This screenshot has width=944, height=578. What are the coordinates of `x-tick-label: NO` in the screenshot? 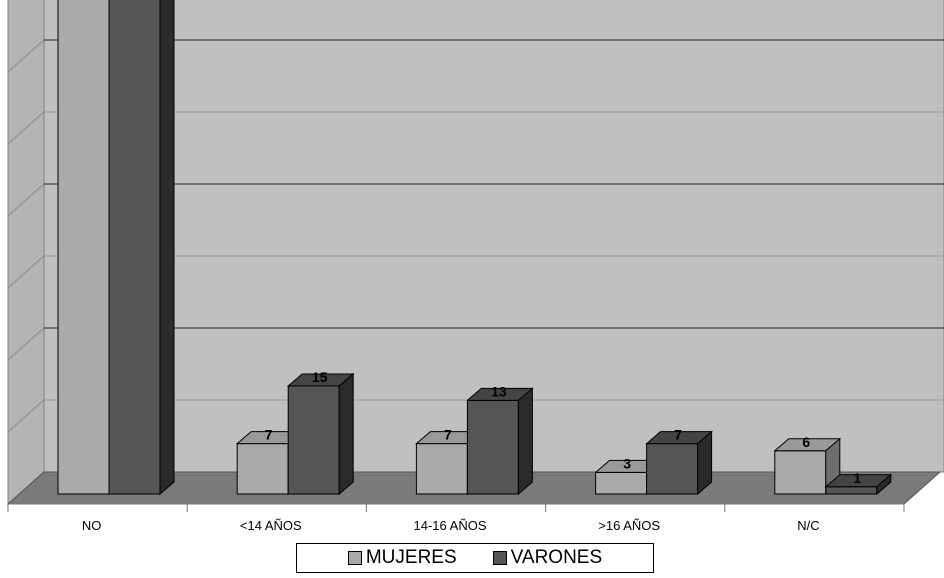 It's located at (92, 525).